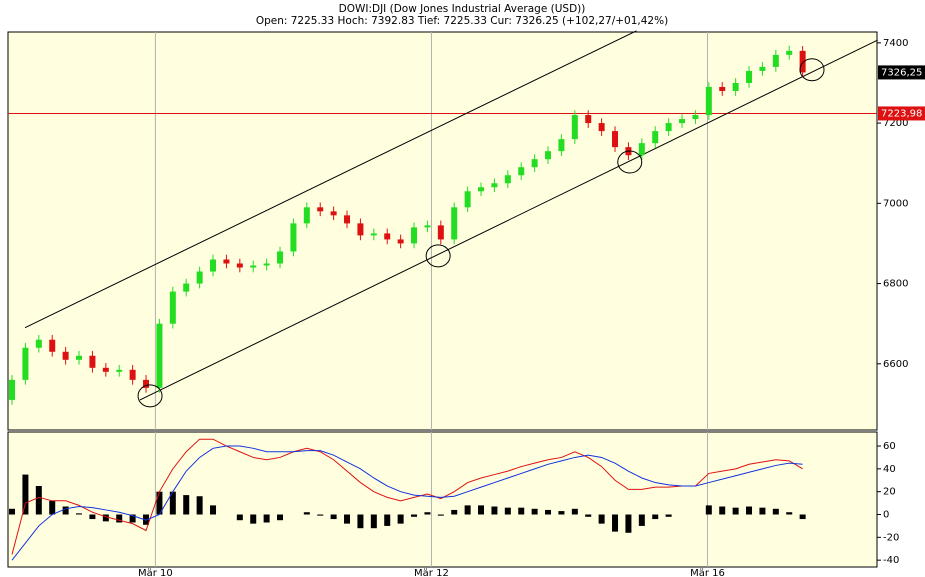  Describe the element at coordinates (886, 515) in the screenshot. I see `y-tick-label: 0` at that location.